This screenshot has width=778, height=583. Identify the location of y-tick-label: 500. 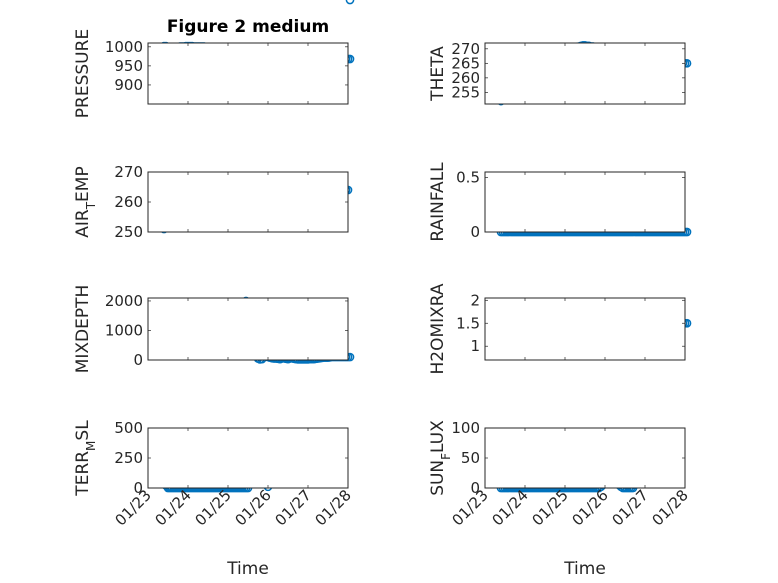
(128, 428).